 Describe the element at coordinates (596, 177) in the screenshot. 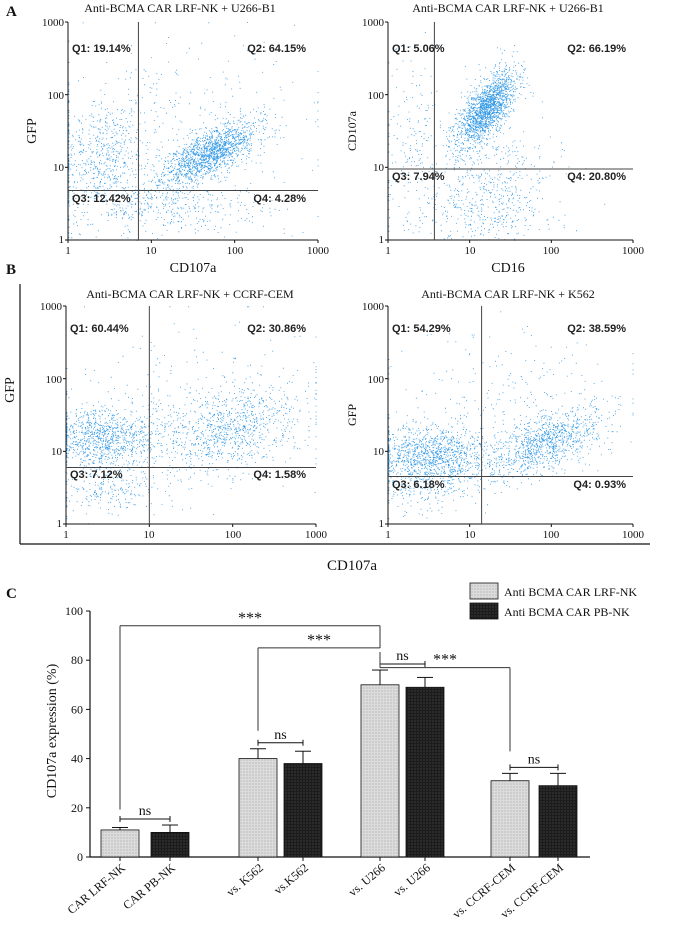

I see `quadrant-q4: Q4: 20.80%` at that location.